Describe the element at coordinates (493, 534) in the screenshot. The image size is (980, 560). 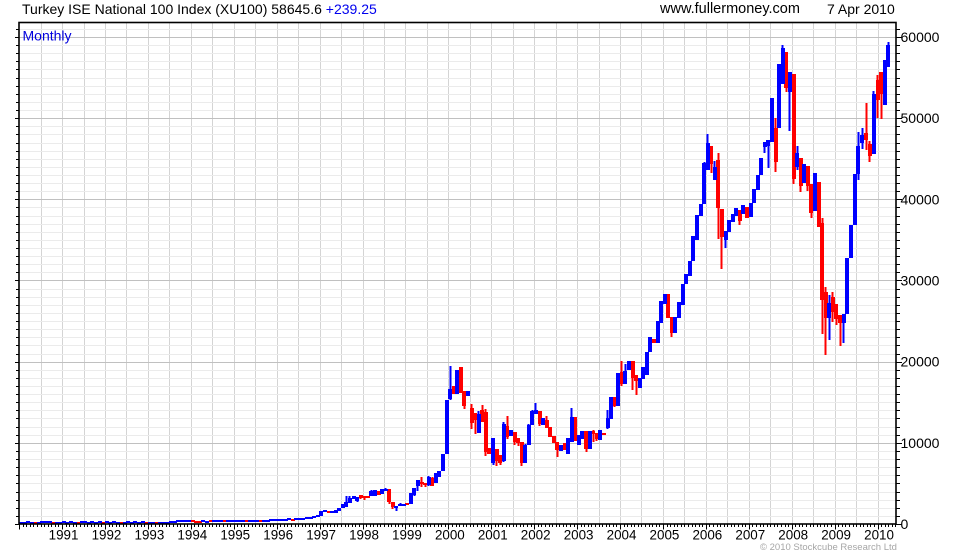
I see `svg-text: 2001` at that location.